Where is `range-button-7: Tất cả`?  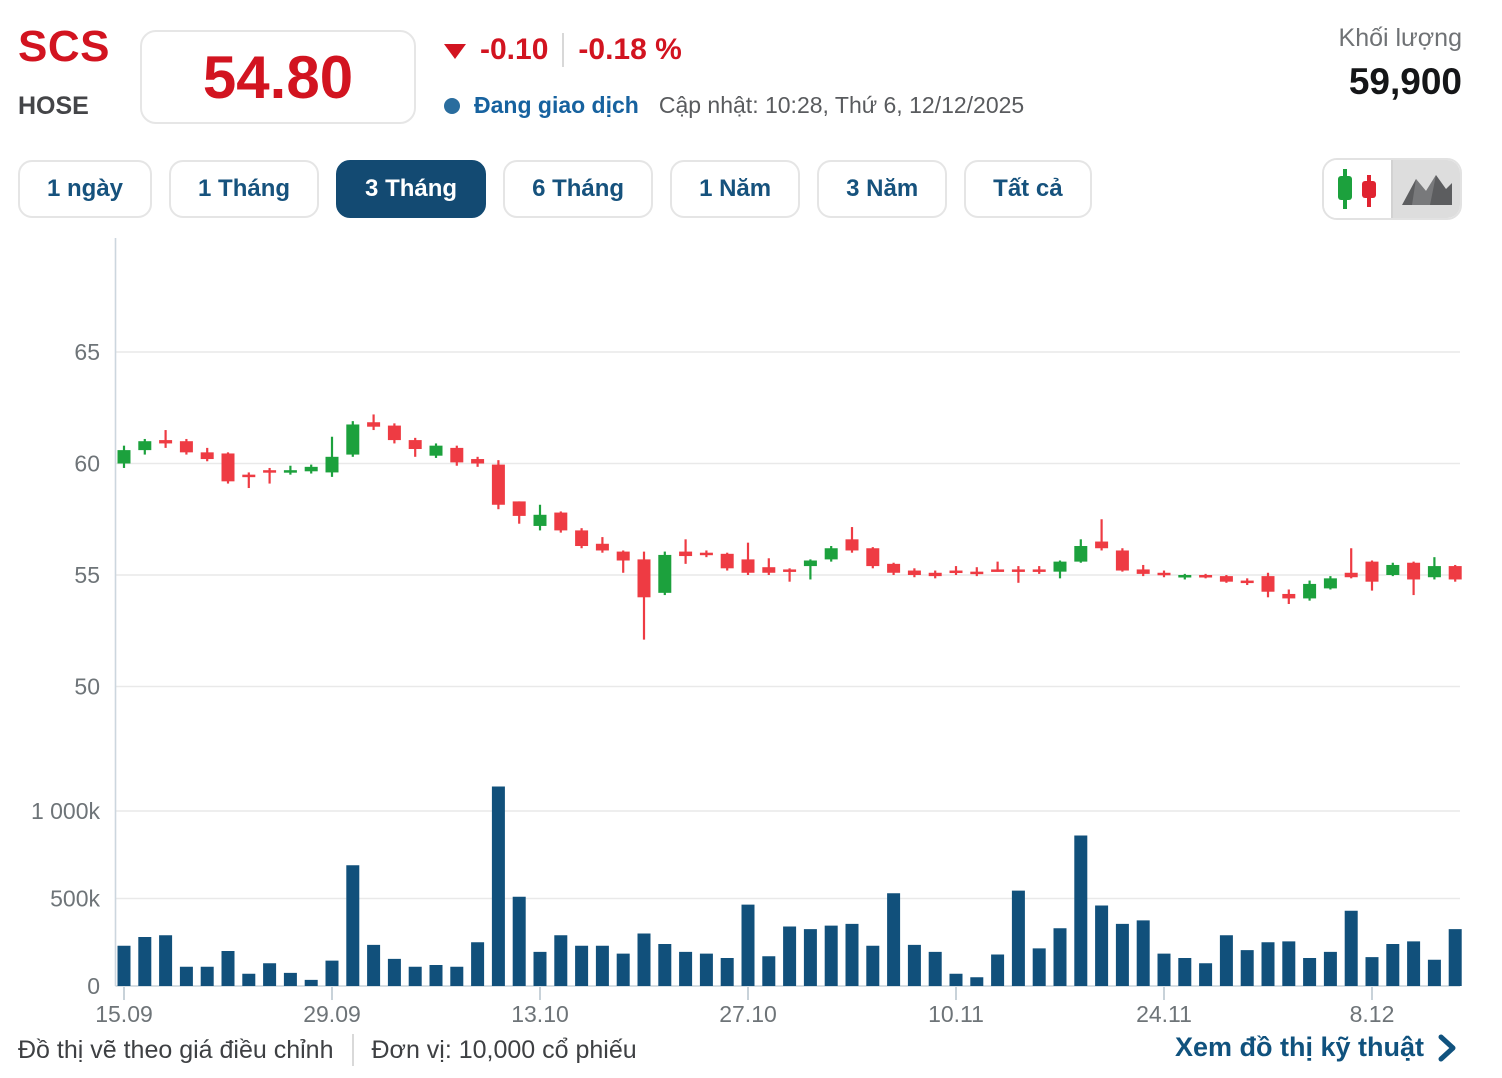 range-button-7: Tất cả is located at coordinates (1028, 189).